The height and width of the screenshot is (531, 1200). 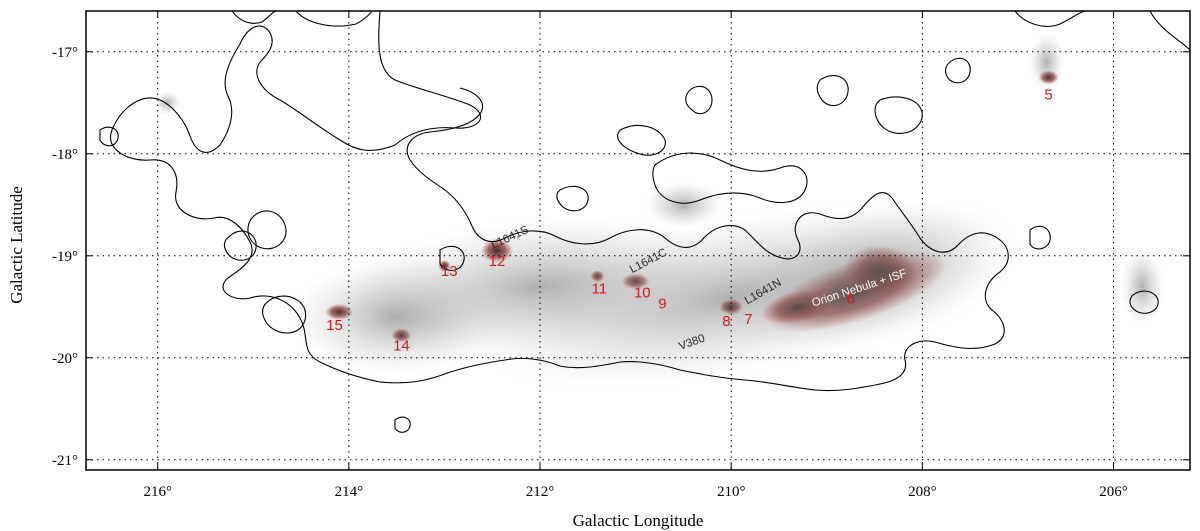 I want to click on x-tick-label: 216°, so click(x=157, y=492).